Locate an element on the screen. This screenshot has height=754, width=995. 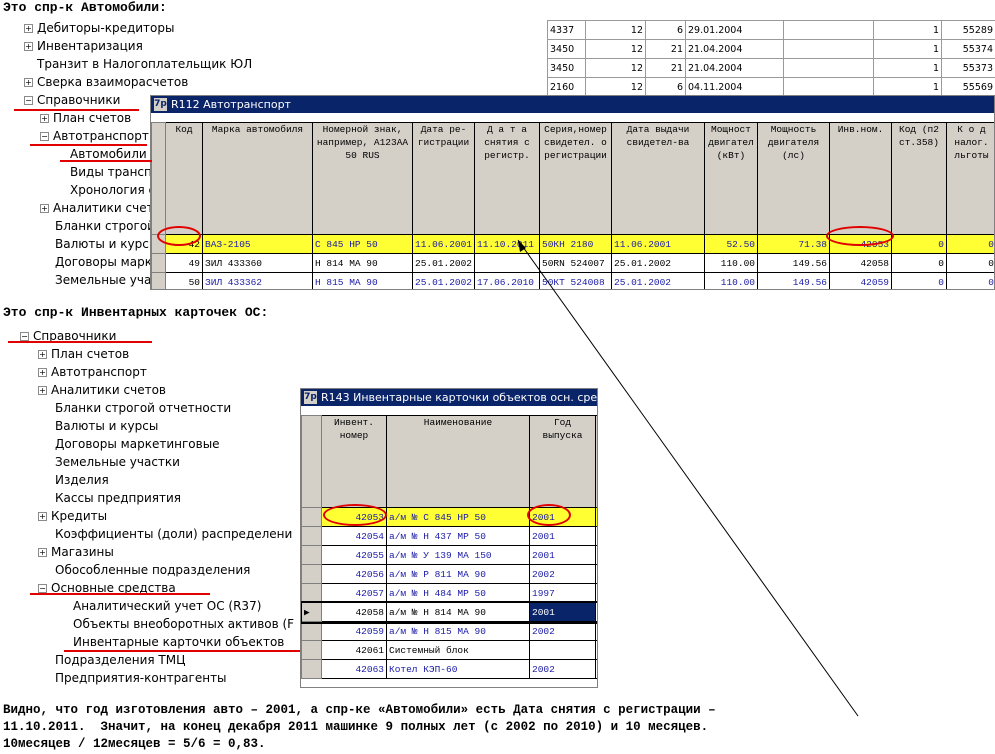
tree-item-label: Земельные участки is located at coordinates (117, 462).